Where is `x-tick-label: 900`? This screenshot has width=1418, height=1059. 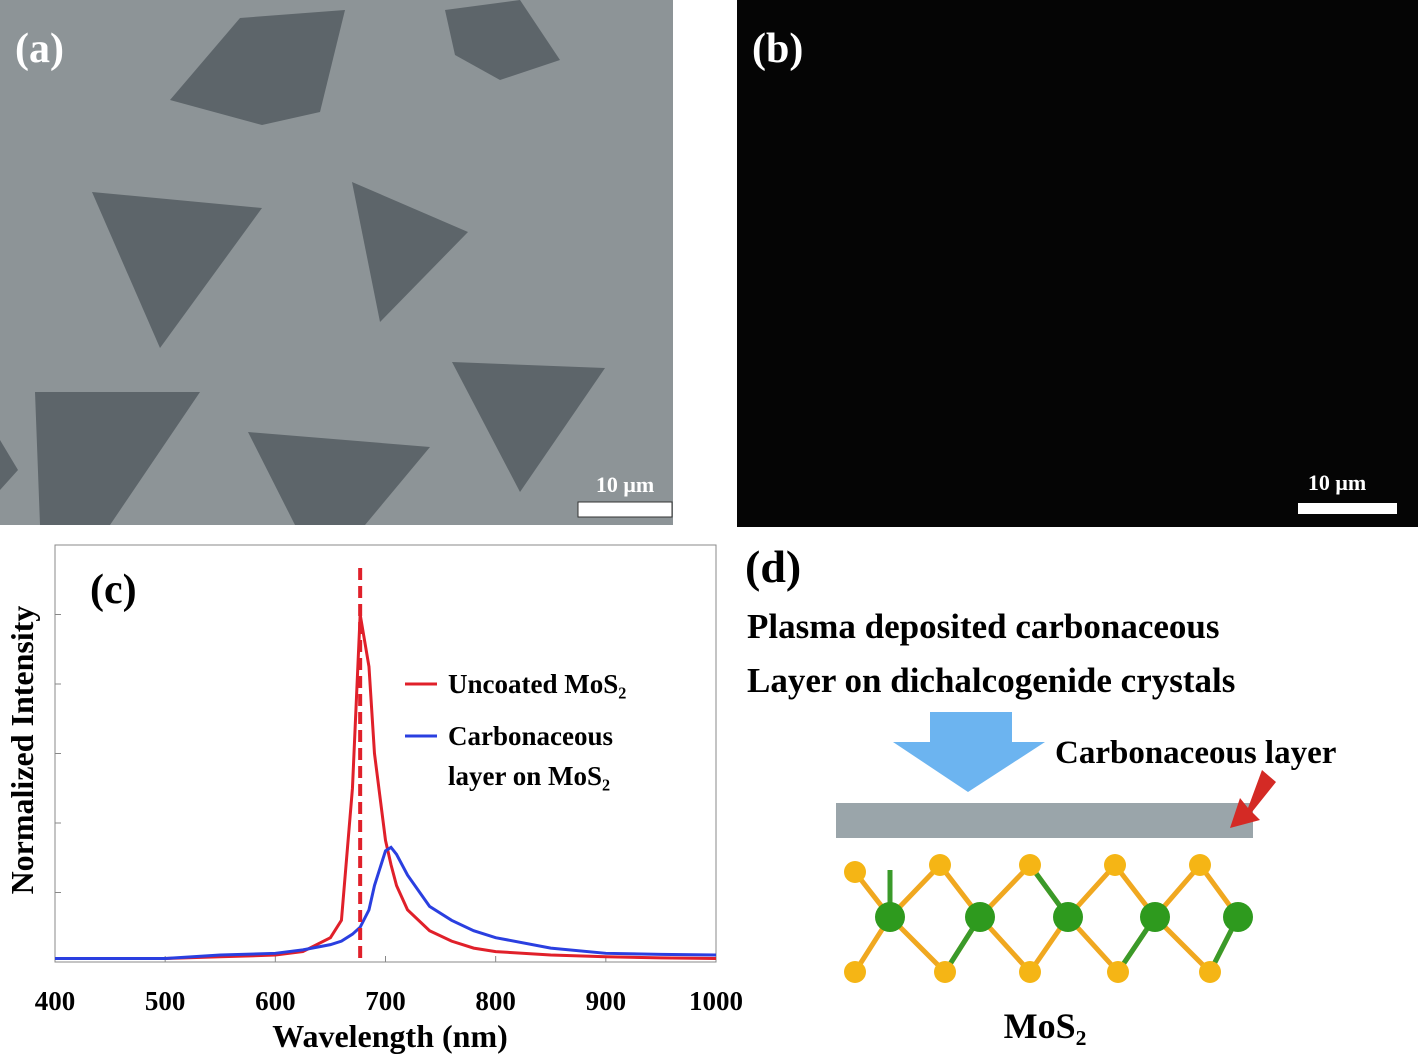
x-tick-label: 900 is located at coordinates (606, 1001).